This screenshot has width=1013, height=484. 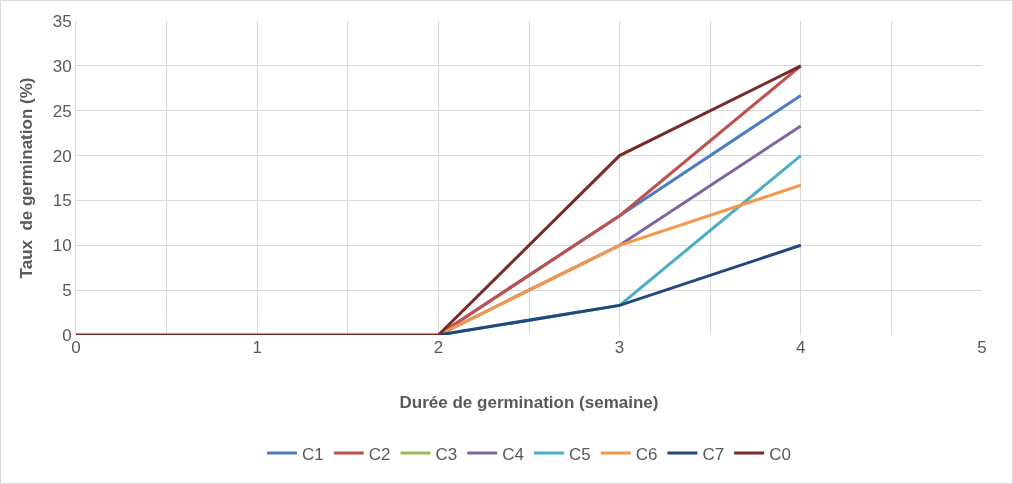 What do you see at coordinates (982, 347) in the screenshot?
I see `x-tick-label: 5` at bounding box center [982, 347].